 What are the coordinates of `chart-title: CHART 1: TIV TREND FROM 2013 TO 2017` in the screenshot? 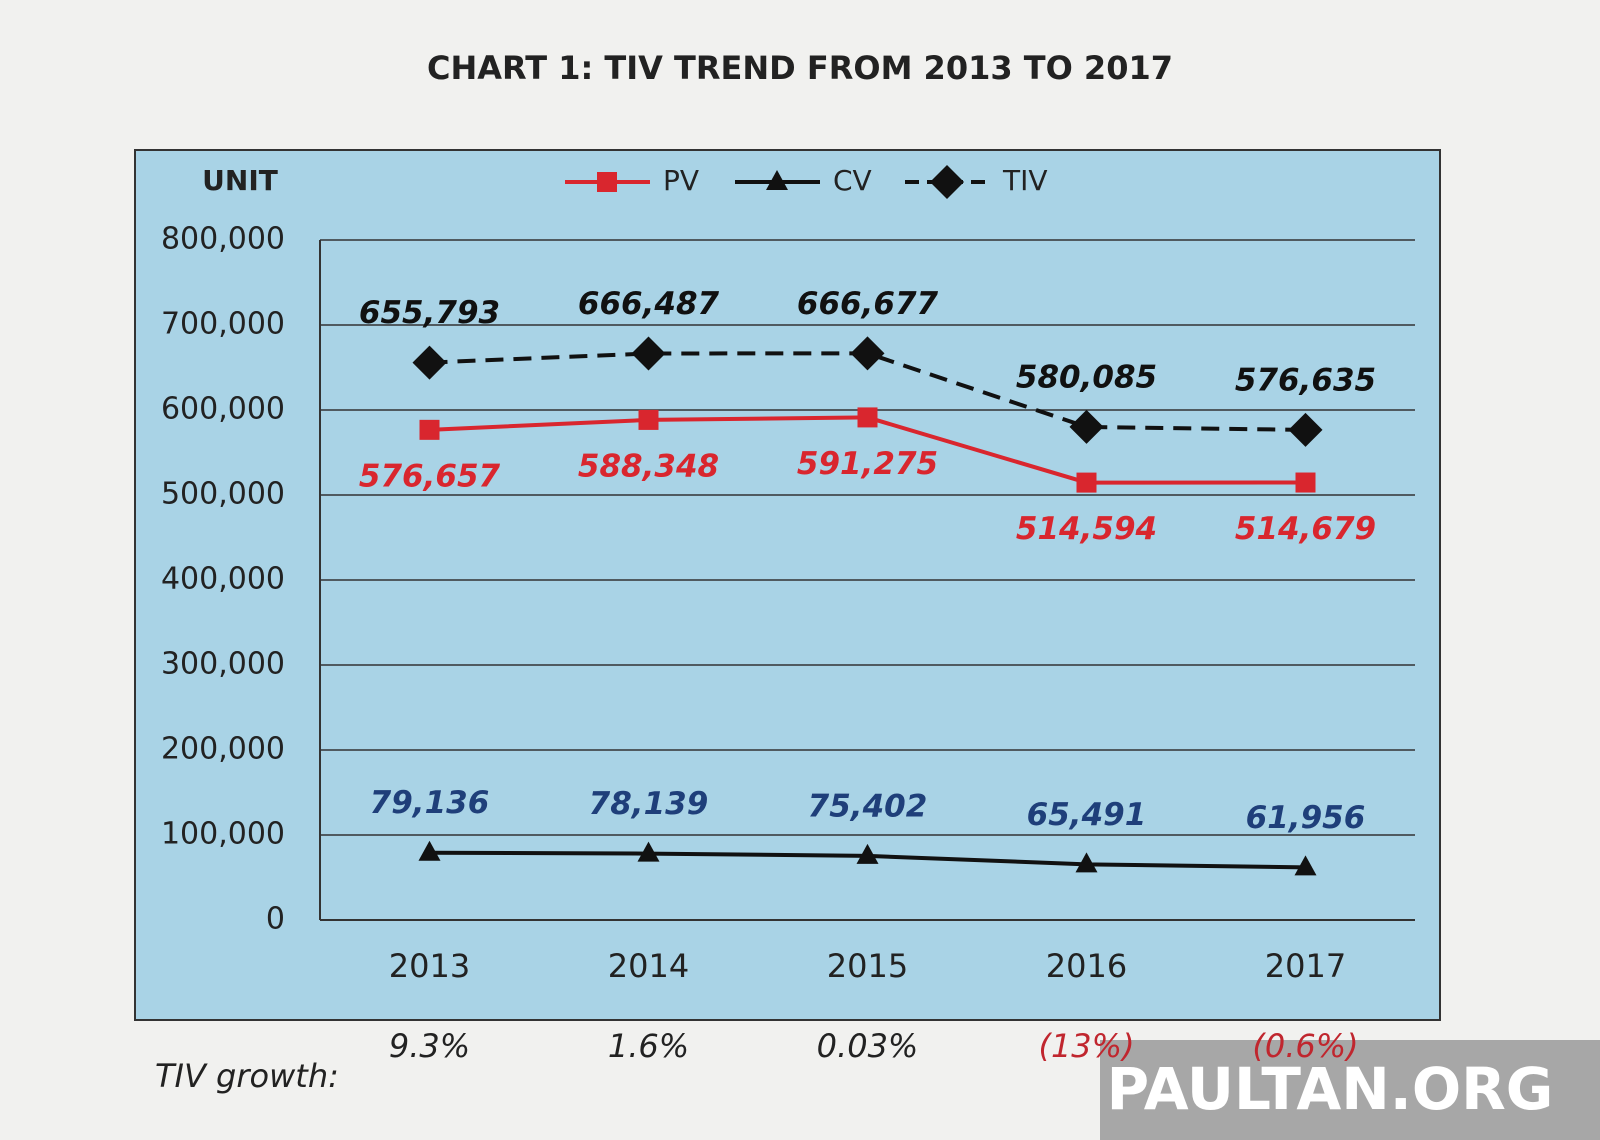 It's located at (800, 68).